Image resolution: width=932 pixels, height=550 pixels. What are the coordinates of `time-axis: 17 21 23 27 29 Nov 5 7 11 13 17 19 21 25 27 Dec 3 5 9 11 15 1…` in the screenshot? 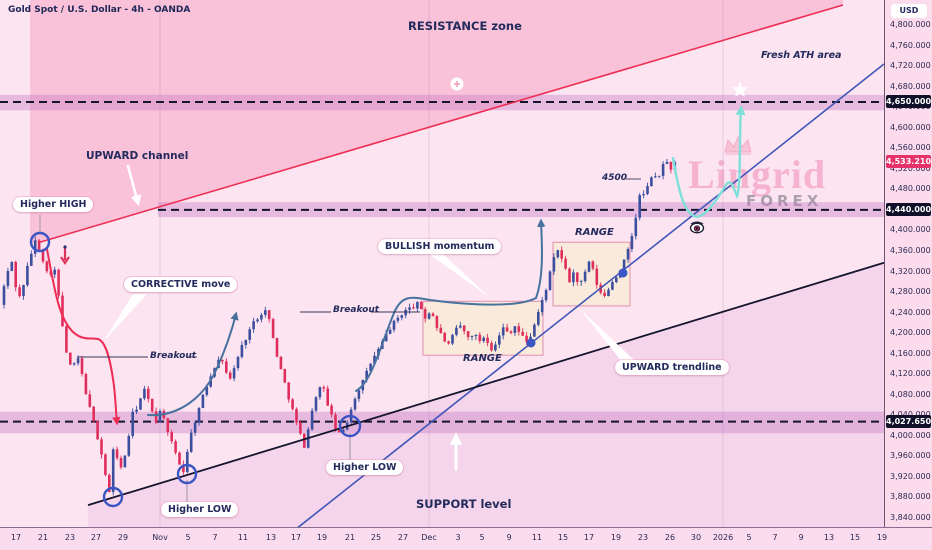 It's located at (466, 538).